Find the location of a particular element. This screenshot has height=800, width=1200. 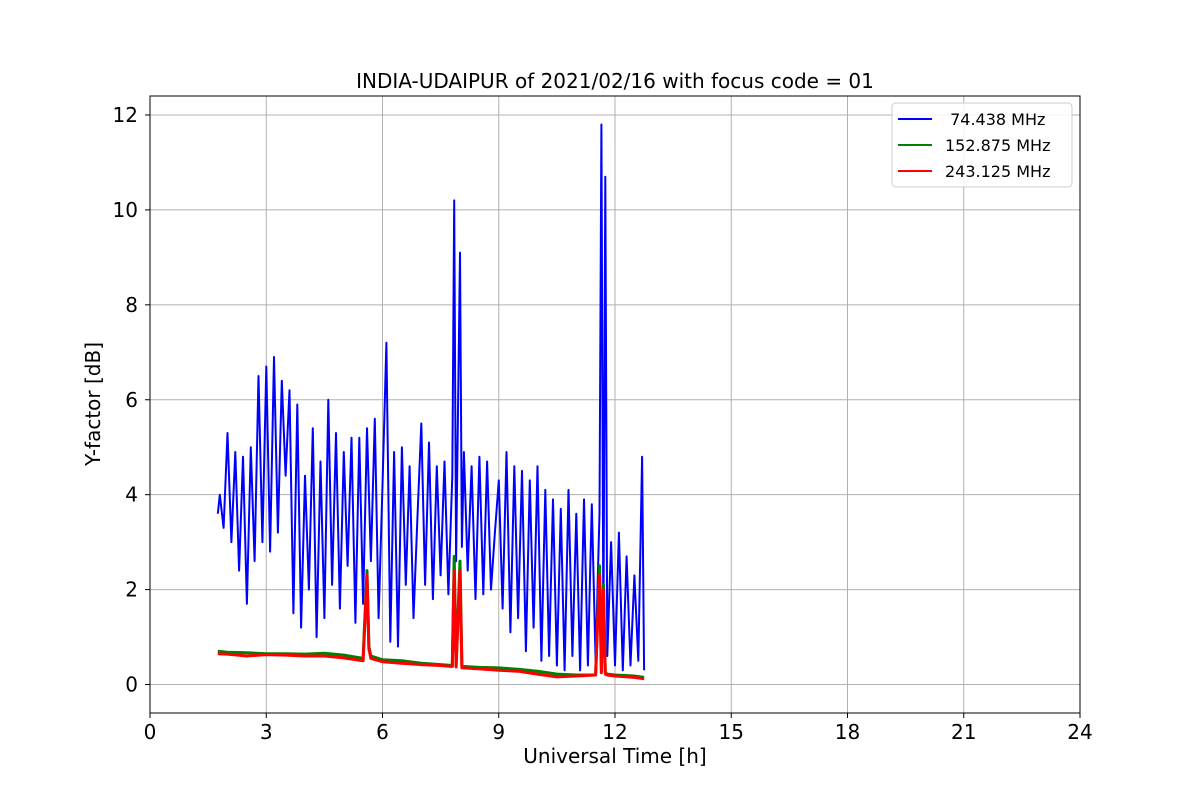

x-tick-label: 6 is located at coordinates (382, 732).